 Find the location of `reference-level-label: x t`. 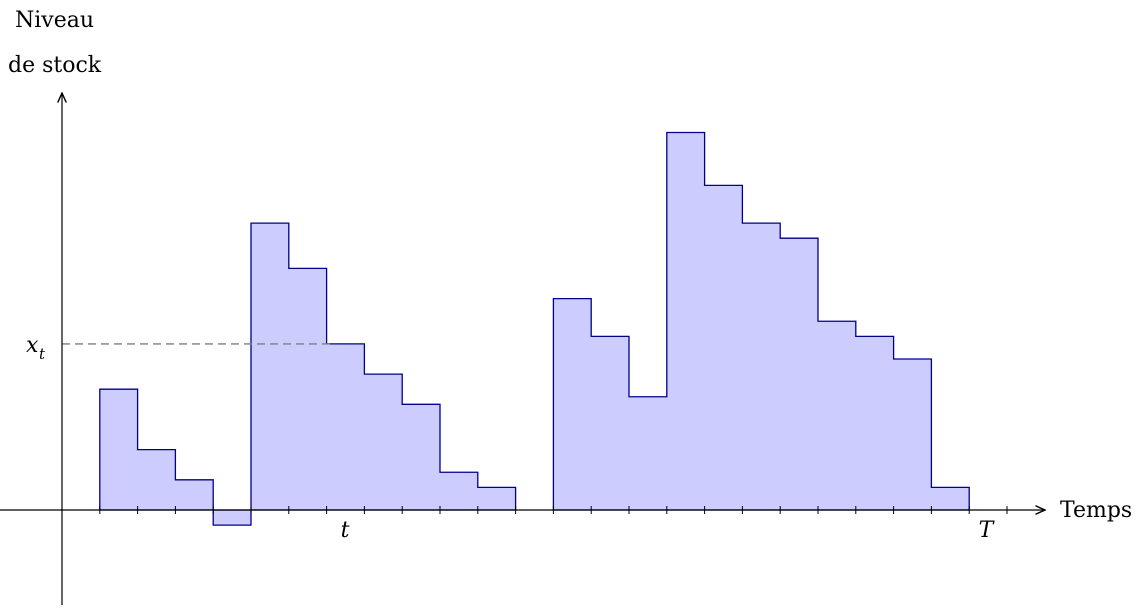

reference-level-label: x t is located at coordinates (36, 348).